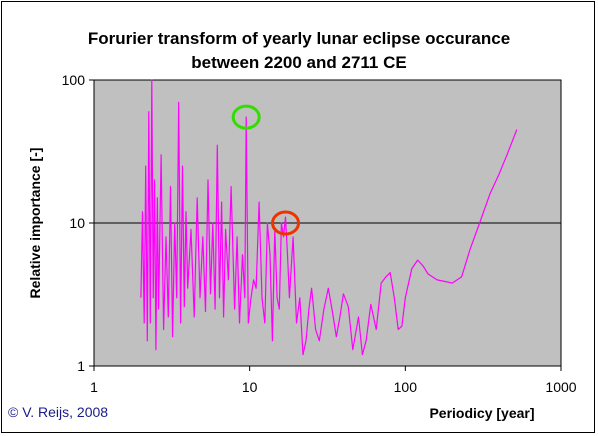 The image size is (598, 436). Describe the element at coordinates (35, 223) in the screenshot. I see `y-axis-label: Relative importance [-]` at that location.